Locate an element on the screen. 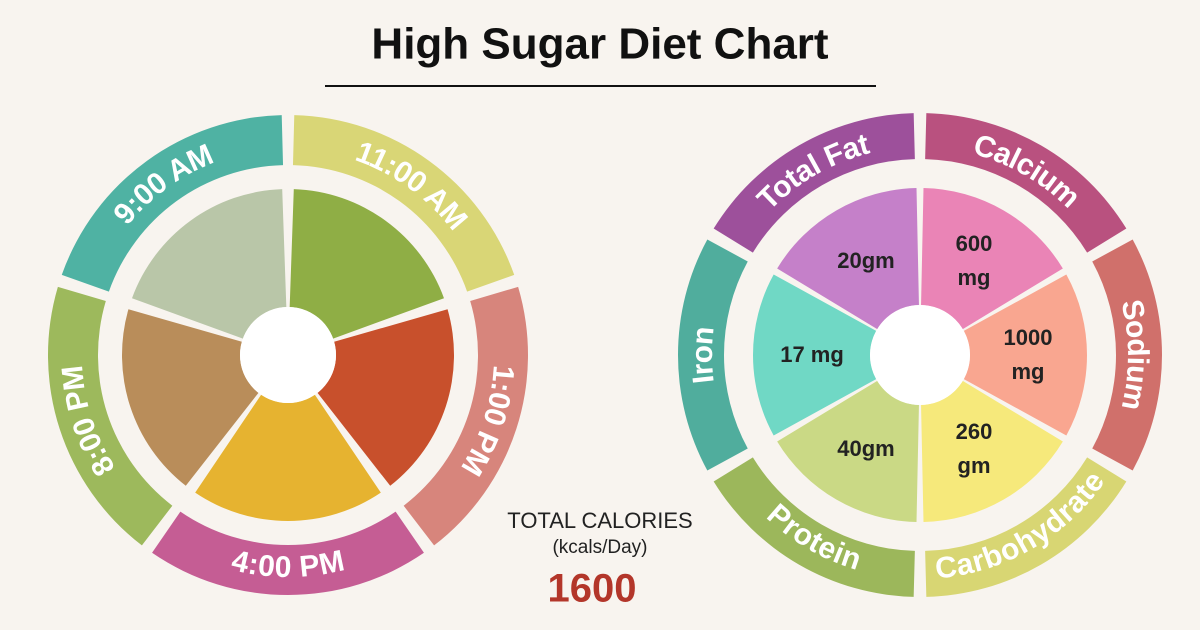  nutrient-name-text: Iron is located at coordinates (703, 355).